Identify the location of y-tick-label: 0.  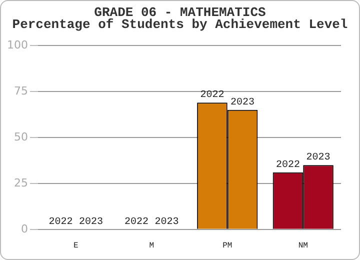
(24, 229).